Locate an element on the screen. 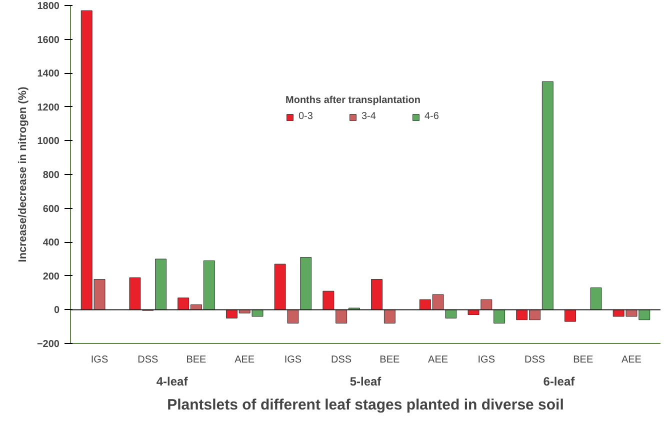 The width and height of the screenshot is (670, 421). y-tick-label: 1800 is located at coordinates (48, 6).